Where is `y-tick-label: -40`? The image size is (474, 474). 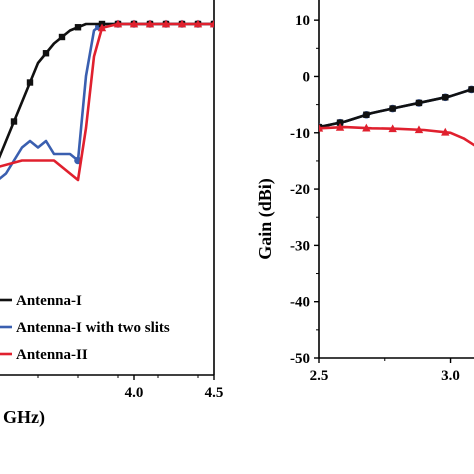 y-tick-label: -40 is located at coordinates (300, 303).